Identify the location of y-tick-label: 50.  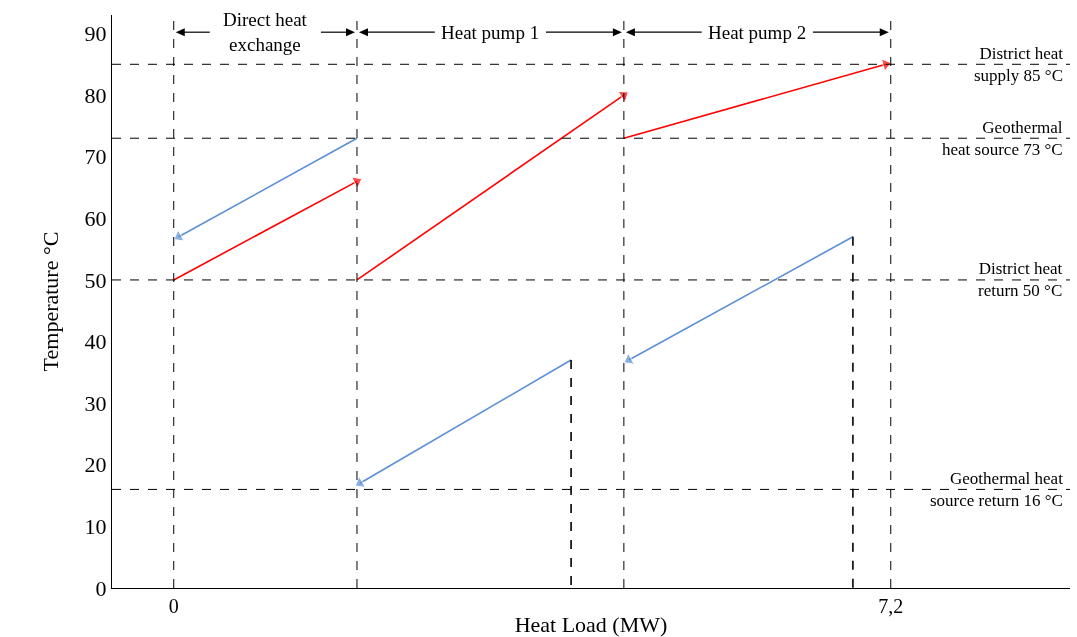
(95, 280).